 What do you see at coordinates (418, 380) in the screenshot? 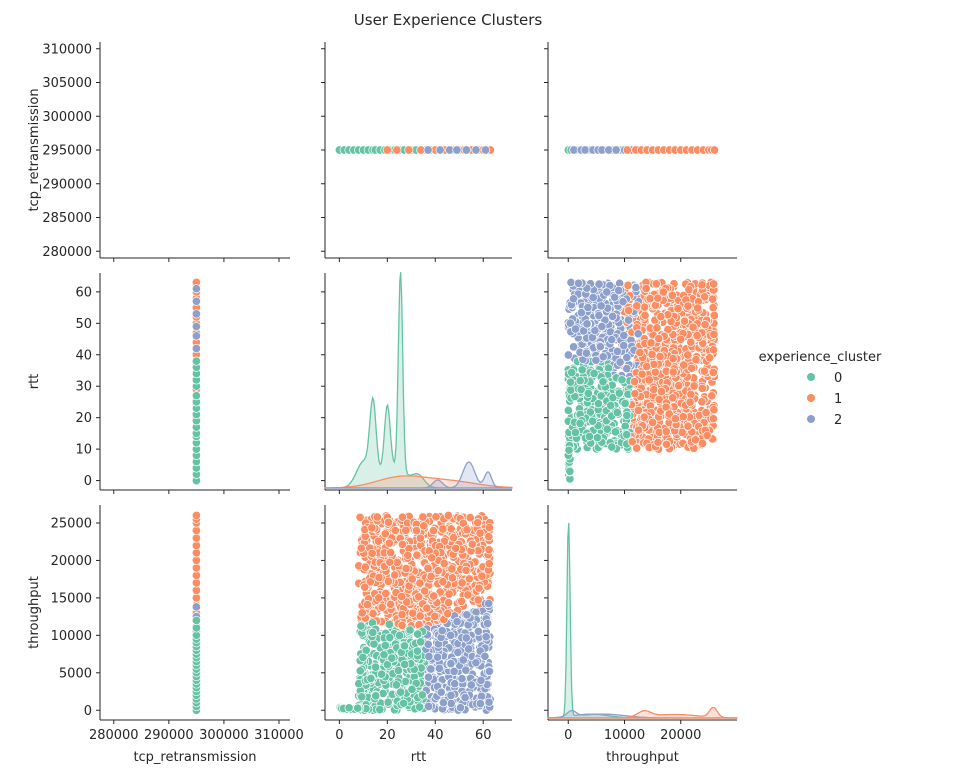
I see `kde-rtt` at bounding box center [418, 380].